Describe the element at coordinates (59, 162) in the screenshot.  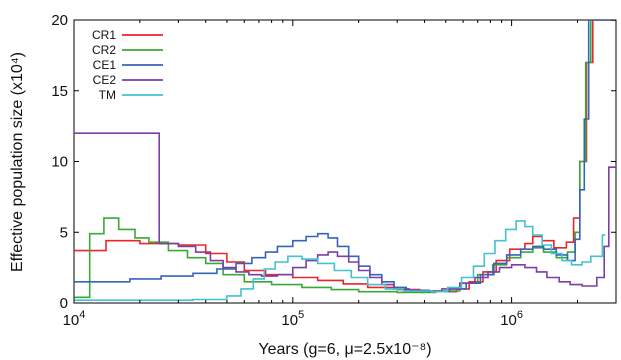
I see `y-tick-label: 10` at that location.